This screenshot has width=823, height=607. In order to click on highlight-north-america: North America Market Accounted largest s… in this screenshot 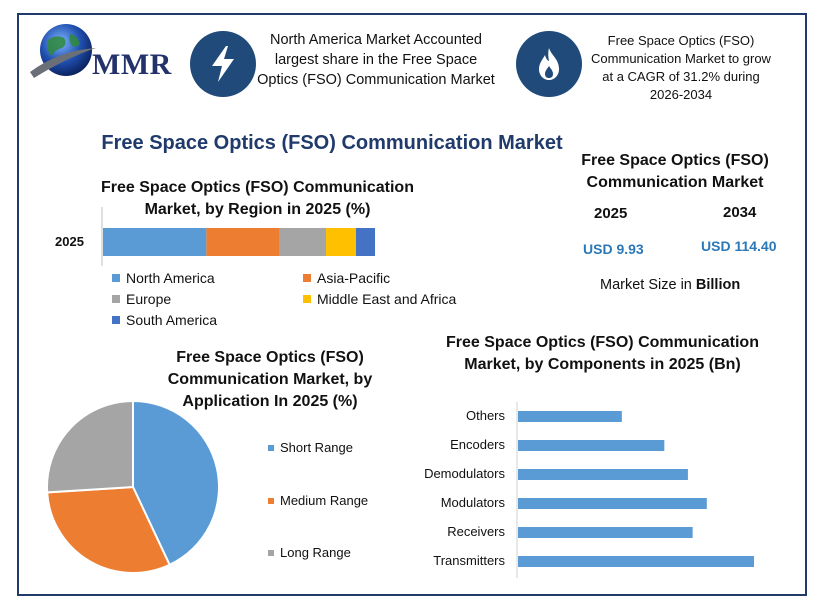, I will do `click(376, 60)`.